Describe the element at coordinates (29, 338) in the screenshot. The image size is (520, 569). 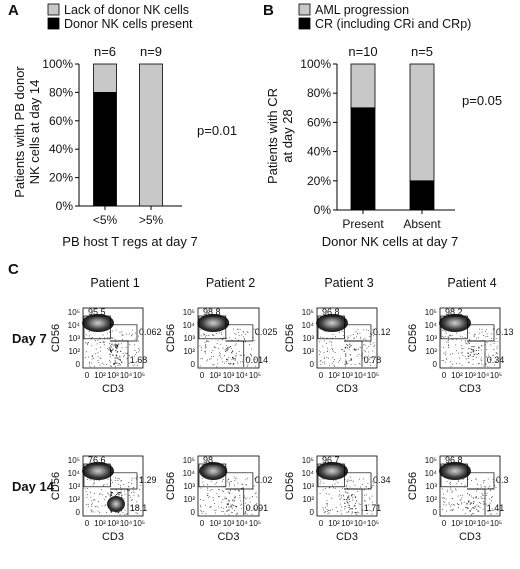
I see `row-label: Day 7` at that location.